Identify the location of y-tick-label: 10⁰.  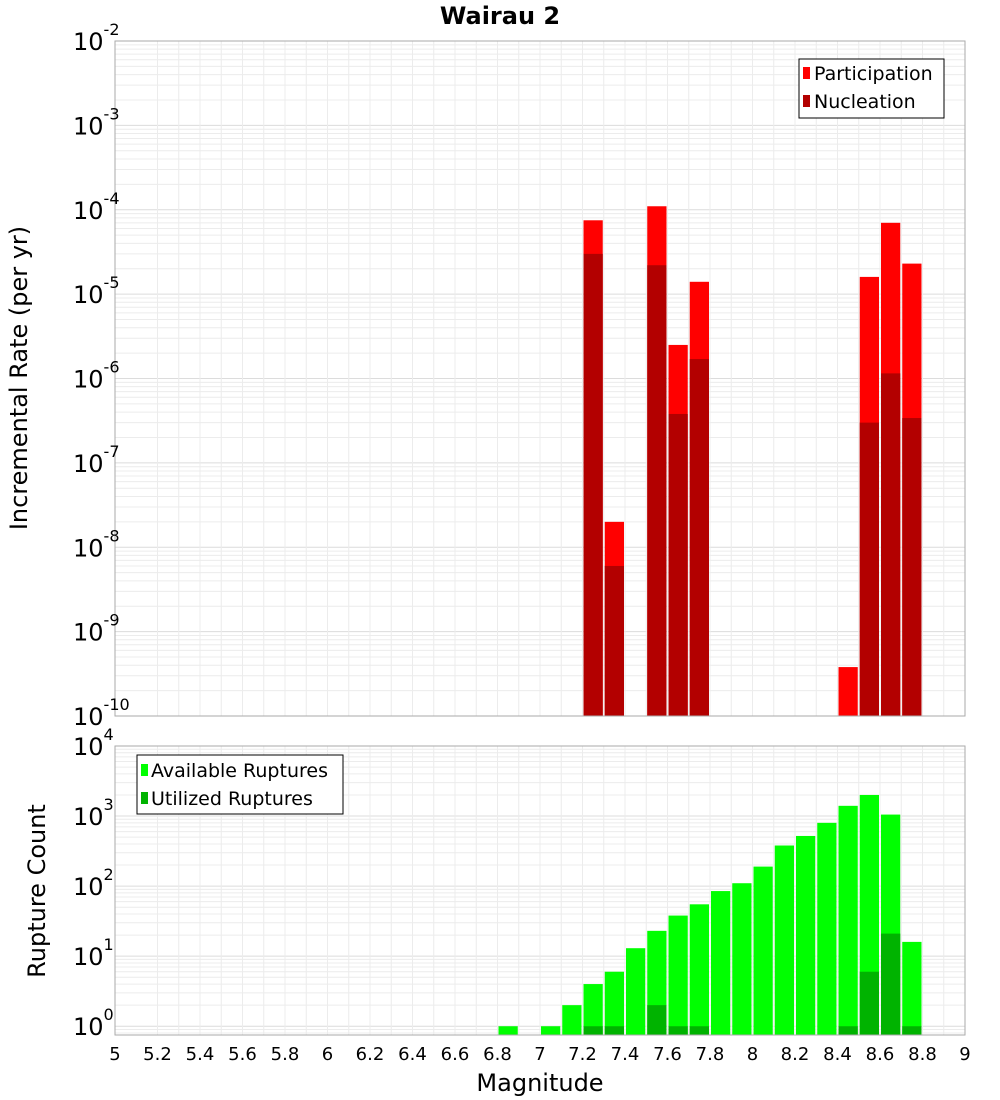
(93, 1023).